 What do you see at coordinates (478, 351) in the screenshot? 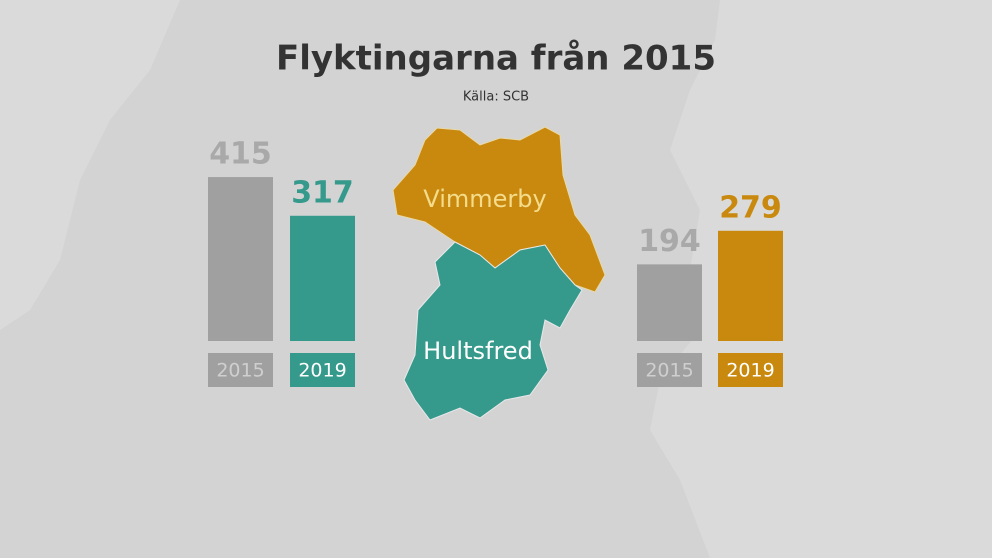
I see `region-label: Hultsfred` at bounding box center [478, 351].